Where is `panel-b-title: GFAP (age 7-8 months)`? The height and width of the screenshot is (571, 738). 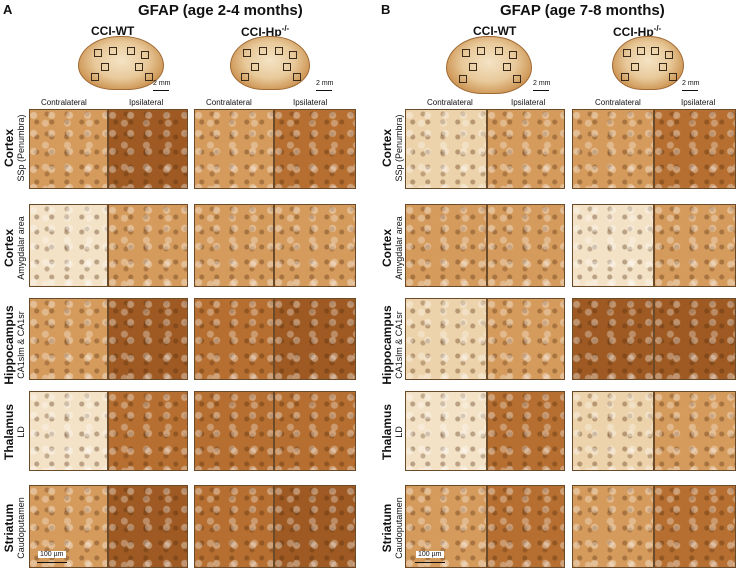 panel-b-title: GFAP (age 7-8 months) is located at coordinates (582, 10).